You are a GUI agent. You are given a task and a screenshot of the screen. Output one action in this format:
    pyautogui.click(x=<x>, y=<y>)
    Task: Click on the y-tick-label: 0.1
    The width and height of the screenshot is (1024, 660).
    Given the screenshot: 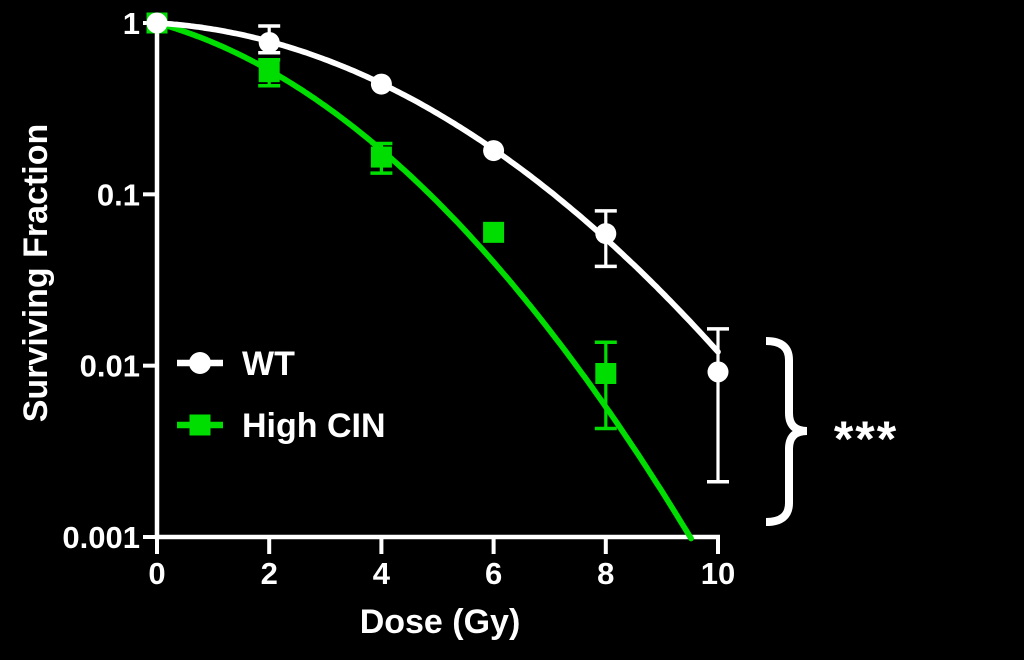 What is the action you would take?
    pyautogui.click(x=118, y=194)
    